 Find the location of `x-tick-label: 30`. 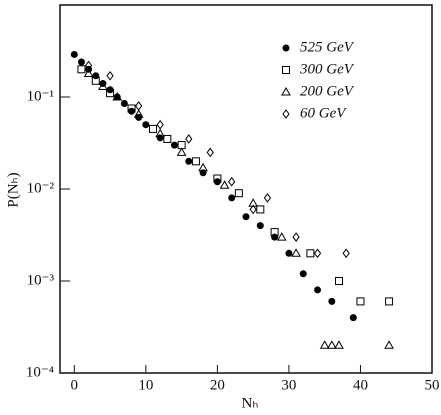

x-tick-label: 30 is located at coordinates (288, 385).